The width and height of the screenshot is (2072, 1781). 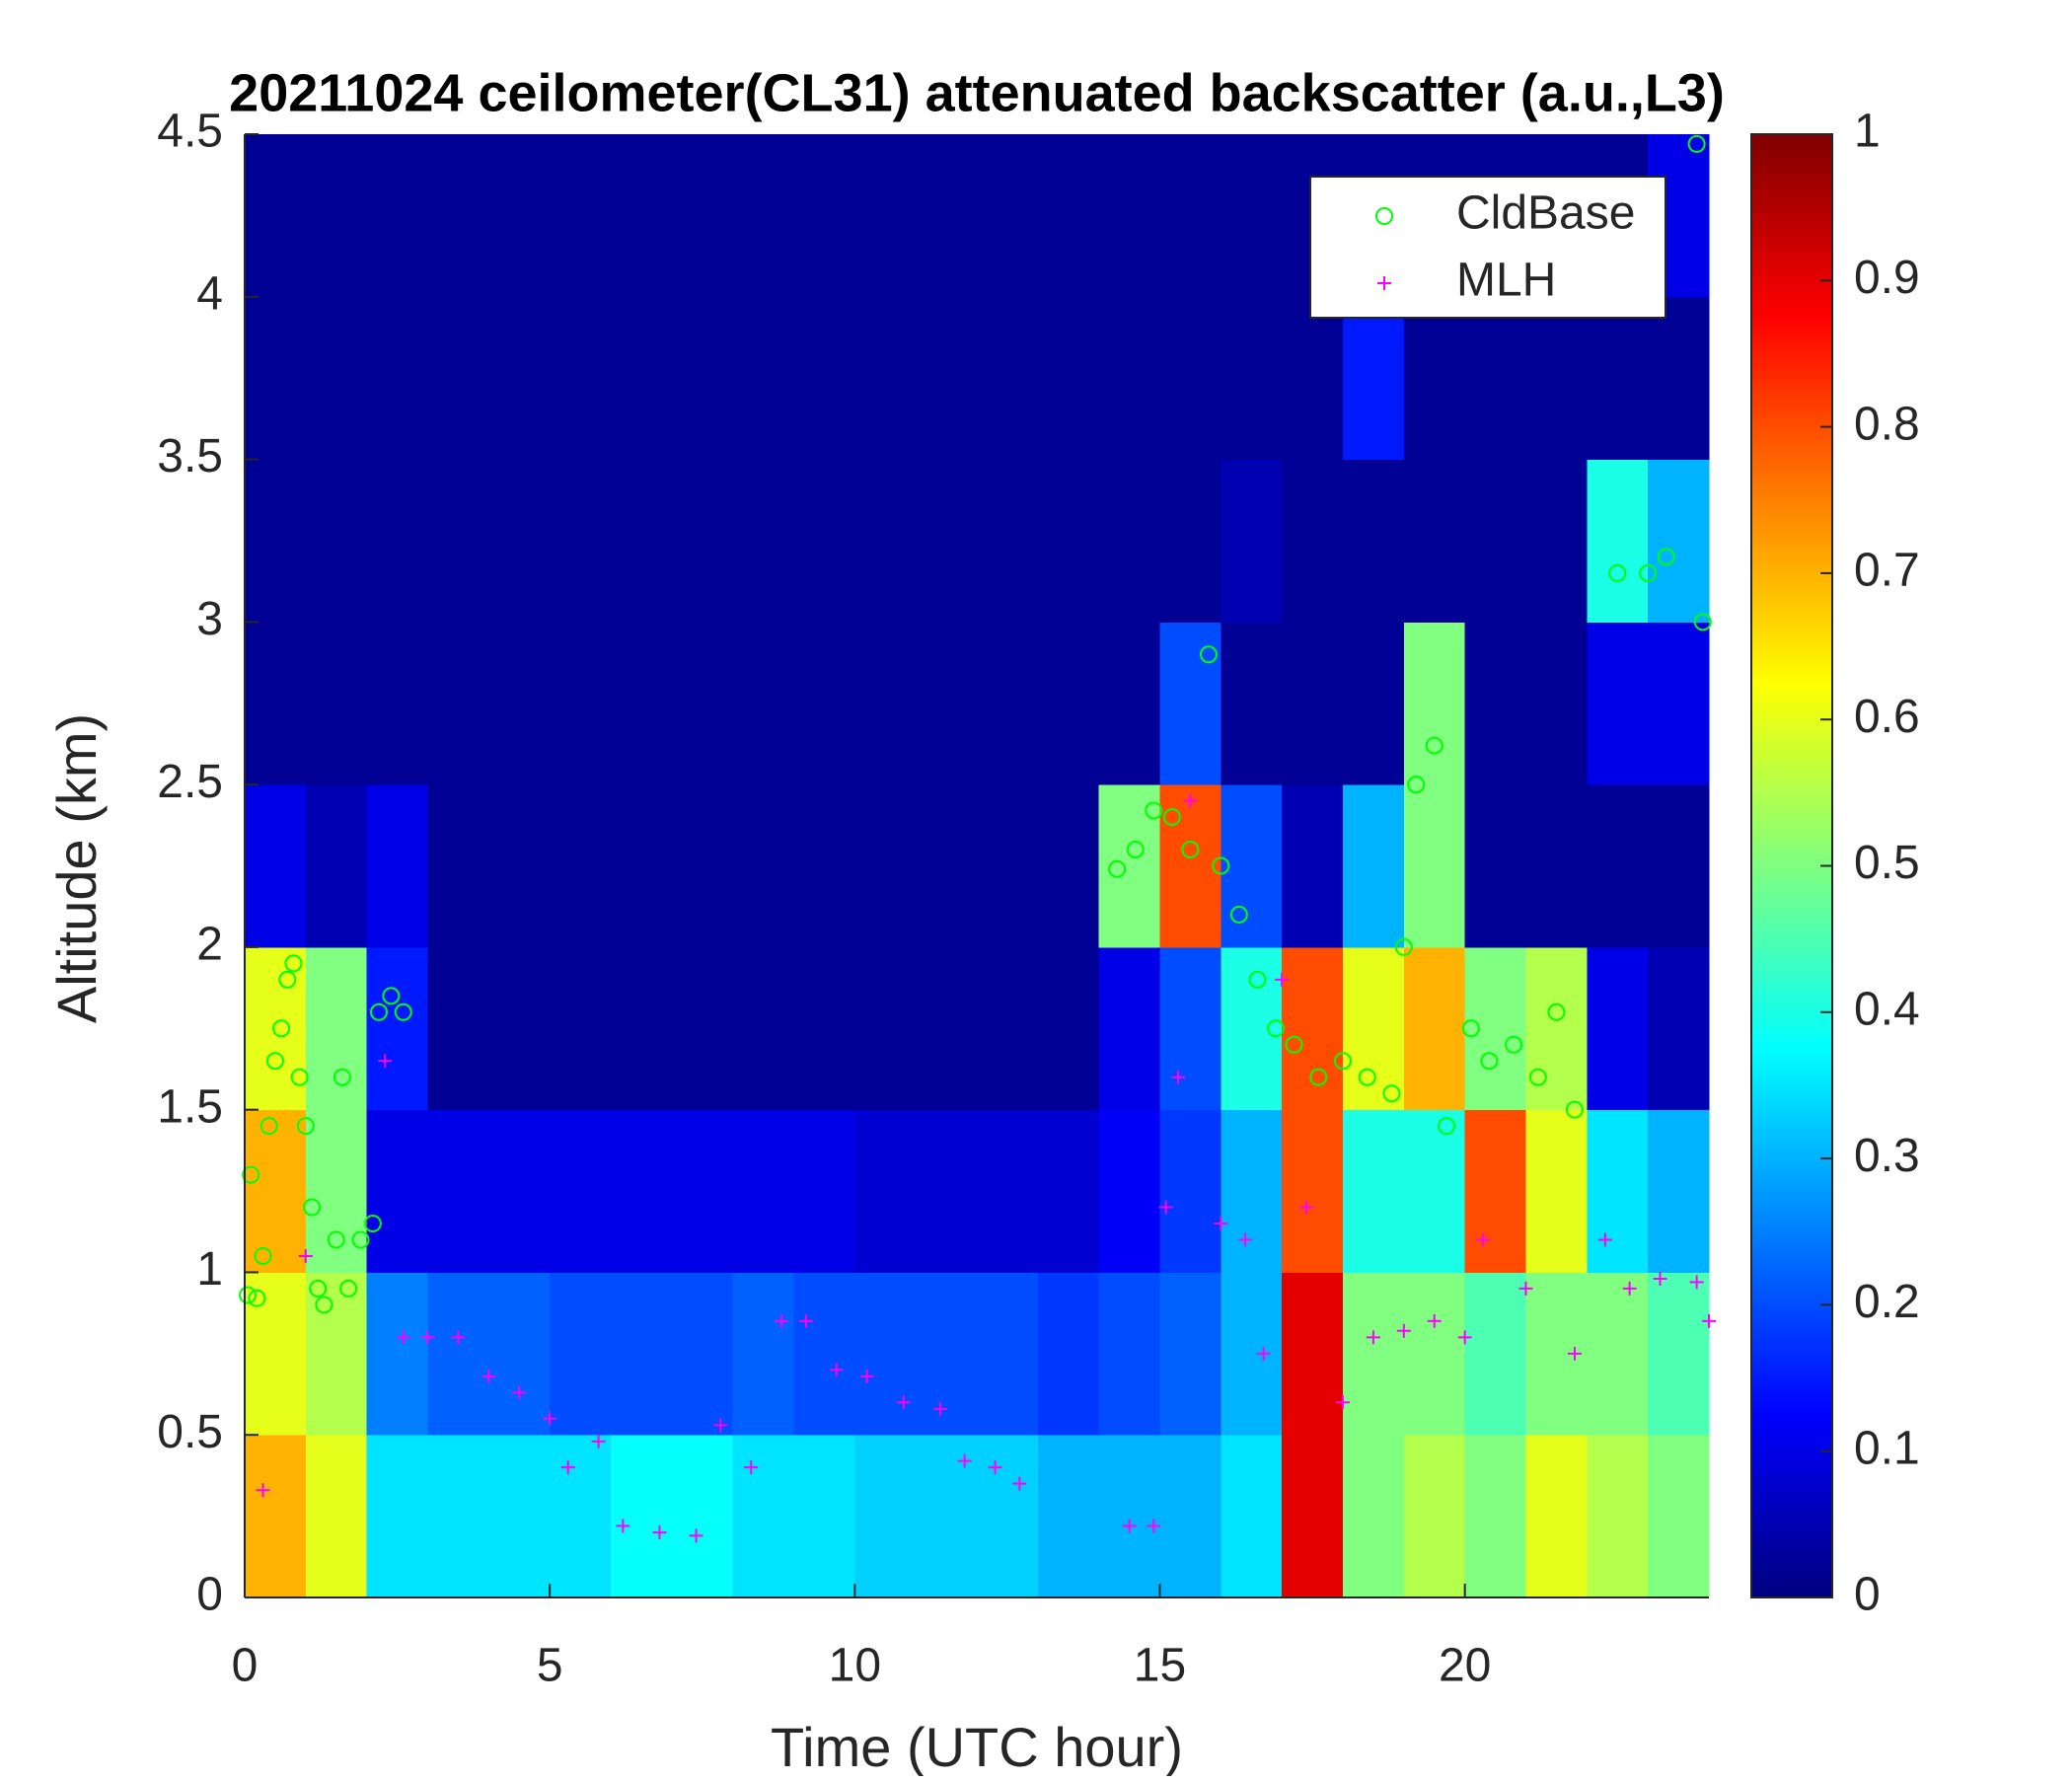 What do you see at coordinates (246, 1666) in the screenshot?
I see `x-tick-label: 0` at bounding box center [246, 1666].